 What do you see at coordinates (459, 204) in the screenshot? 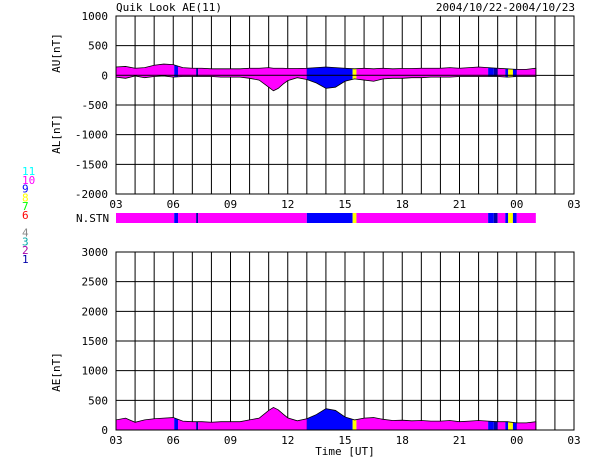
I see `au-al-xtick-label: 21` at bounding box center [459, 204].